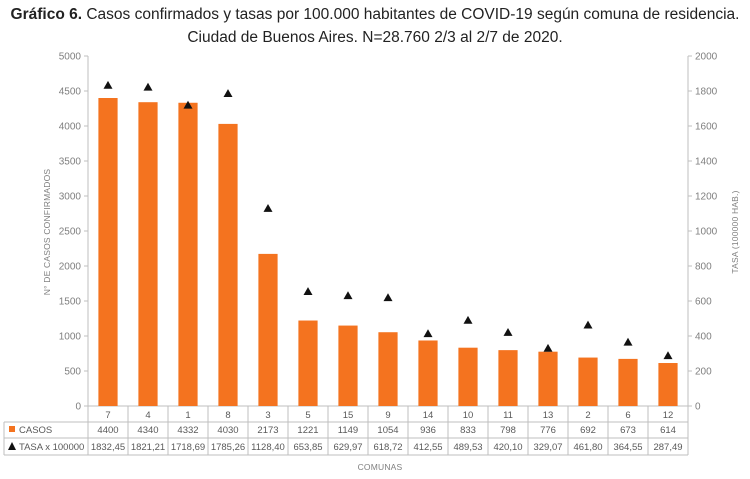  I want to click on y2-tick-label: 1200, so click(706, 197).